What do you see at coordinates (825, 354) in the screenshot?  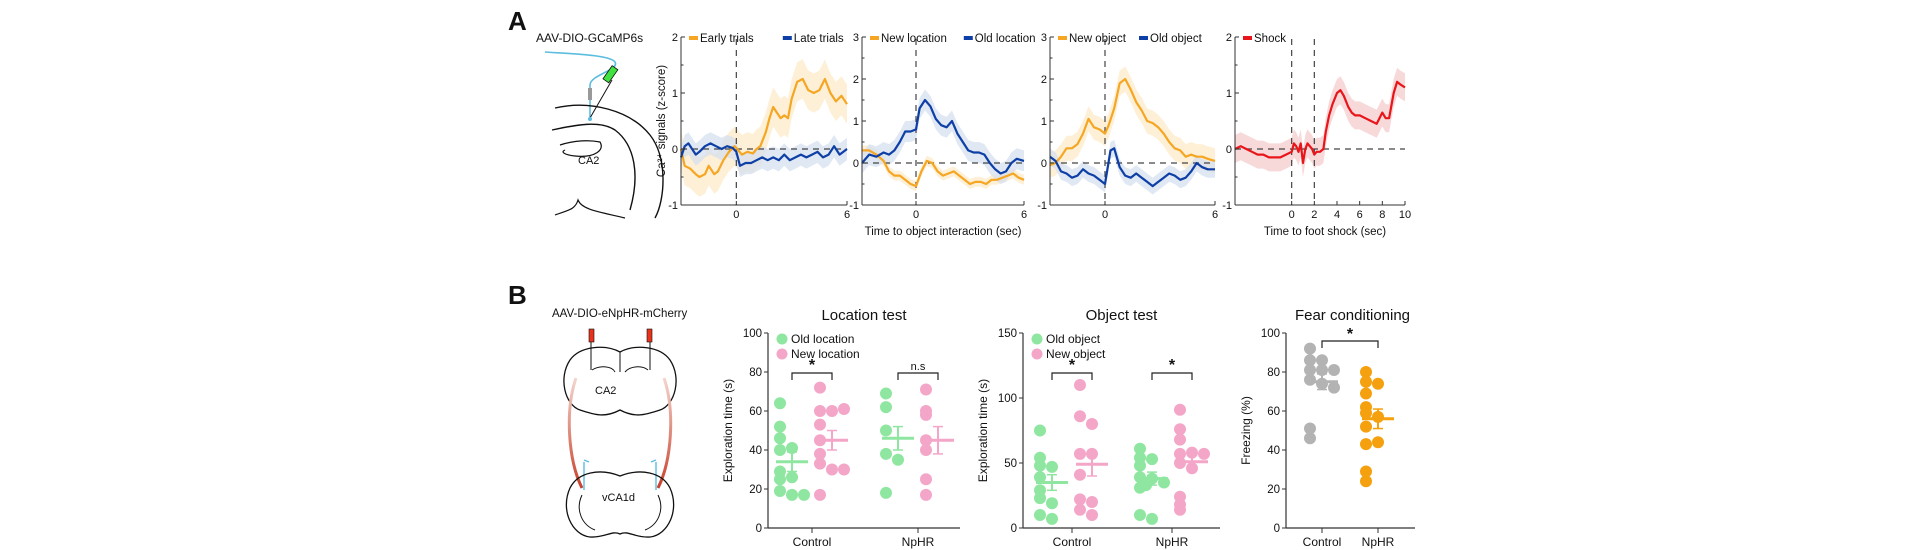 I see `legend-label-1: New location` at bounding box center [825, 354].